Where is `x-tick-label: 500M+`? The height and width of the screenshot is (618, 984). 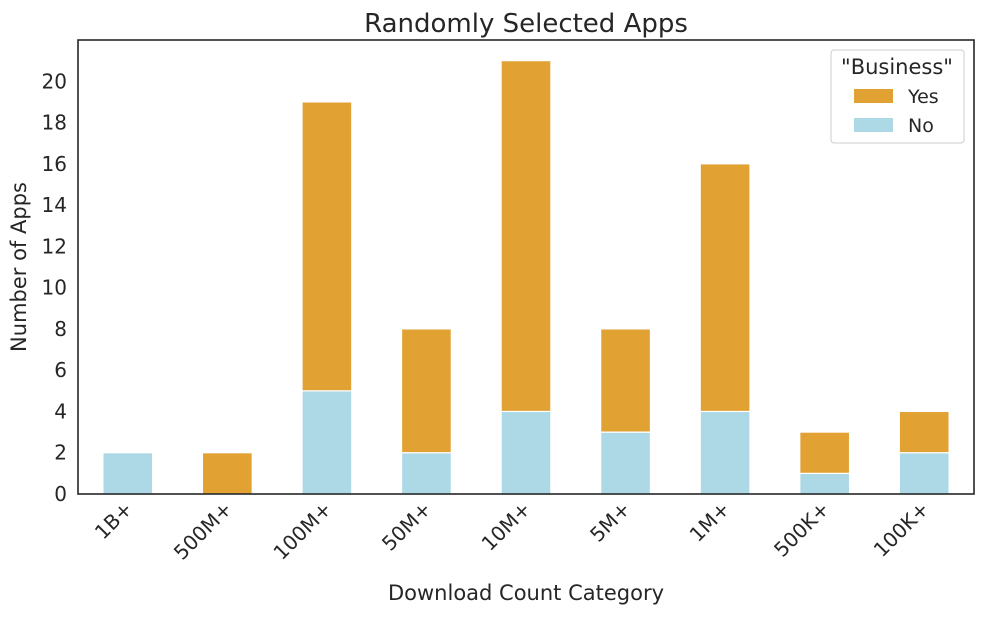
x-tick-label: 500M+ is located at coordinates (203, 531).